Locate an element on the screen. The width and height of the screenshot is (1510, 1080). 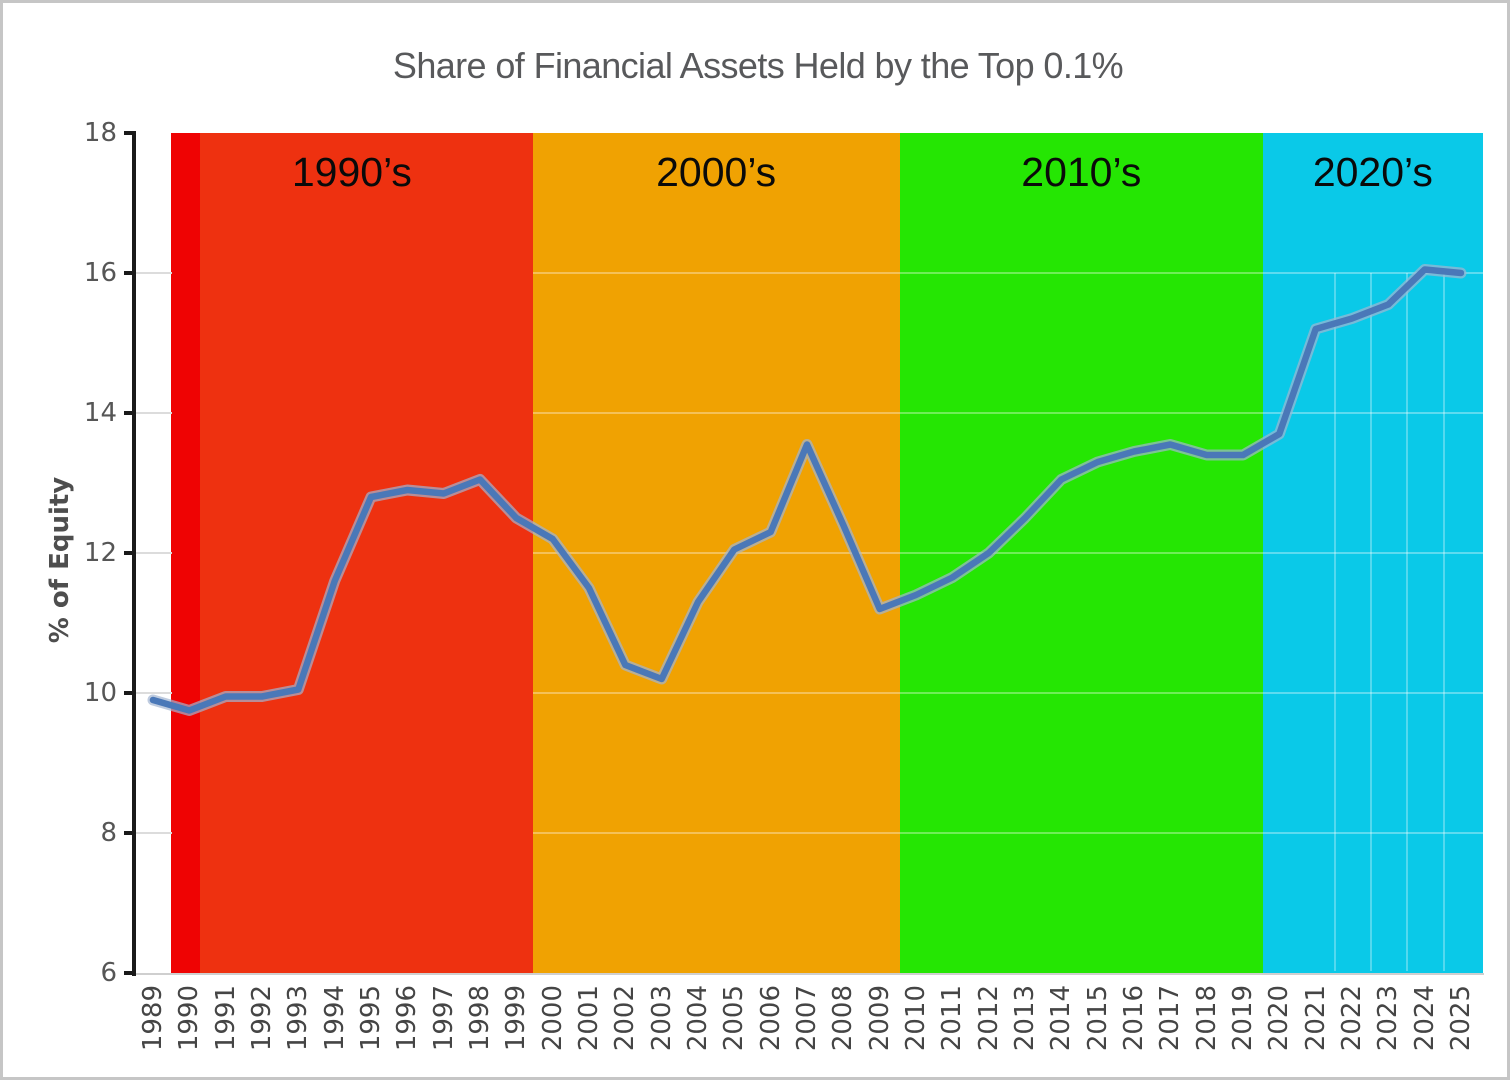
y-tick-label: 18 is located at coordinates (100, 133).